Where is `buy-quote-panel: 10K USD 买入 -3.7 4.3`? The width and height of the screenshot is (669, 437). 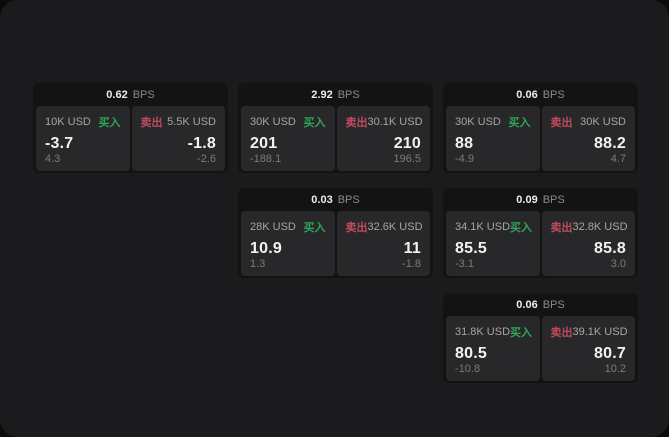
buy-quote-panel: 10K USD 买入 -3.7 4.3 is located at coordinates (83, 138).